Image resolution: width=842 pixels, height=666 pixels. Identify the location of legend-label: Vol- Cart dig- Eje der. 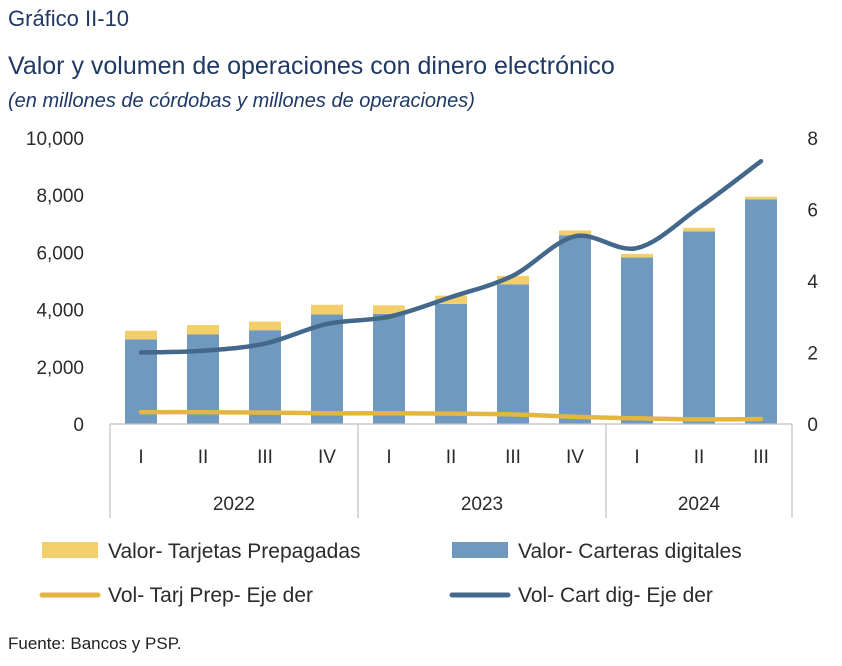
(615, 595).